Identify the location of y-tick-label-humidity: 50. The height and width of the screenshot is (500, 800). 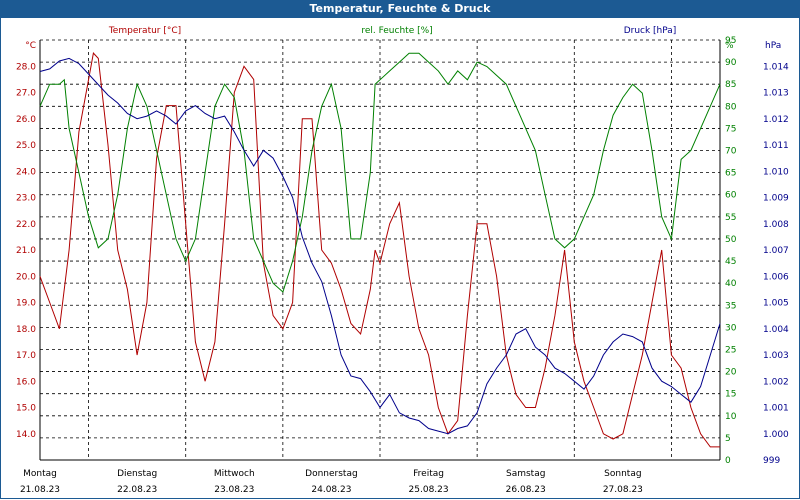
(731, 240).